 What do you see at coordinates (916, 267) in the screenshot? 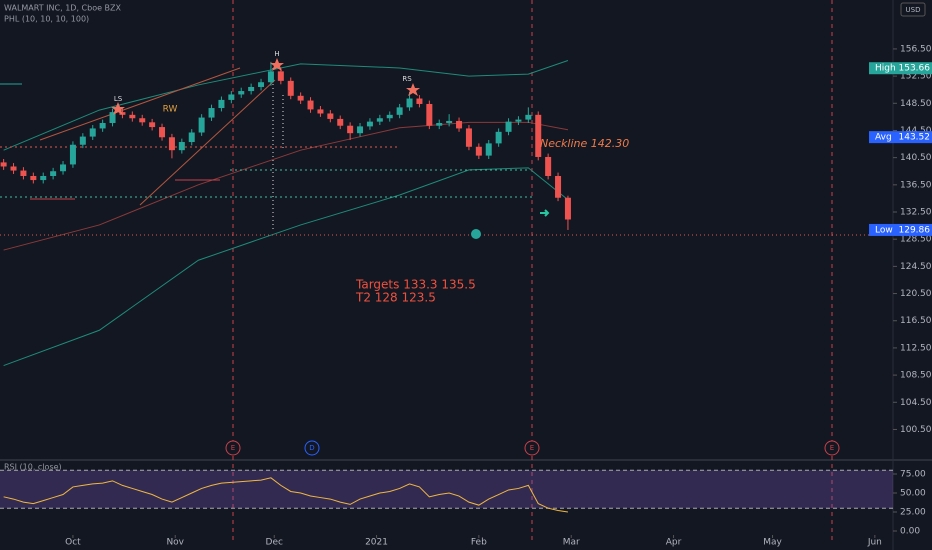
I see `y-tick-label: 124.50` at bounding box center [916, 267].